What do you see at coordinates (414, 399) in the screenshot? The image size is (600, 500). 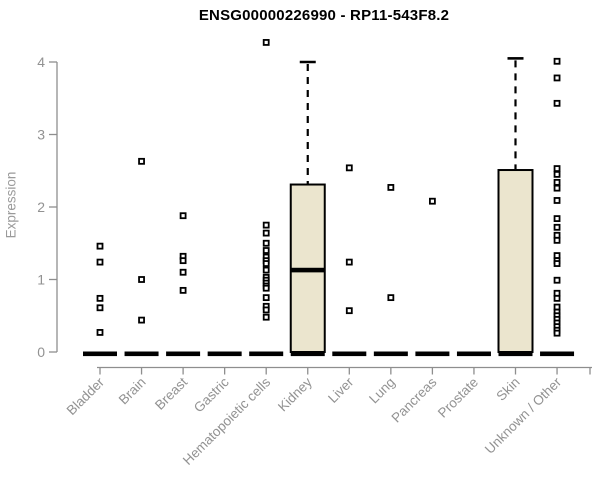 I see `x-axis-label-pancreas: Pancreas` at bounding box center [414, 399].